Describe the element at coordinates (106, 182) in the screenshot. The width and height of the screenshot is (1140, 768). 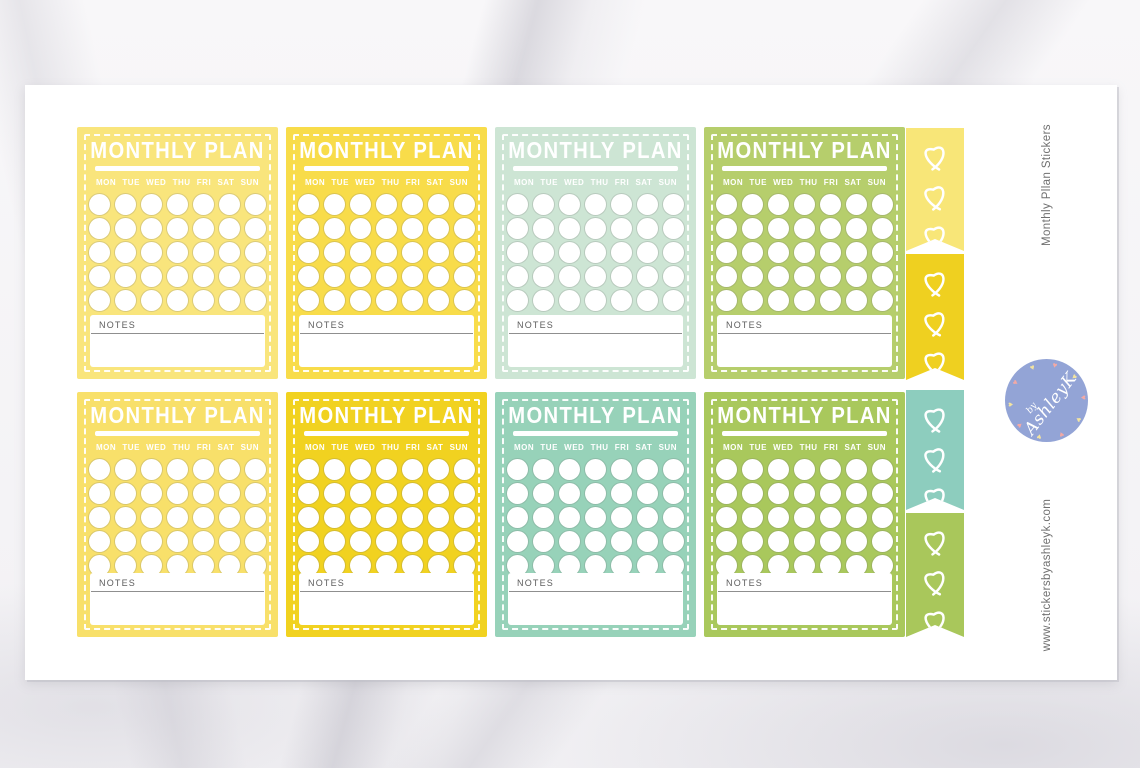
I see `day-label: MON` at that location.